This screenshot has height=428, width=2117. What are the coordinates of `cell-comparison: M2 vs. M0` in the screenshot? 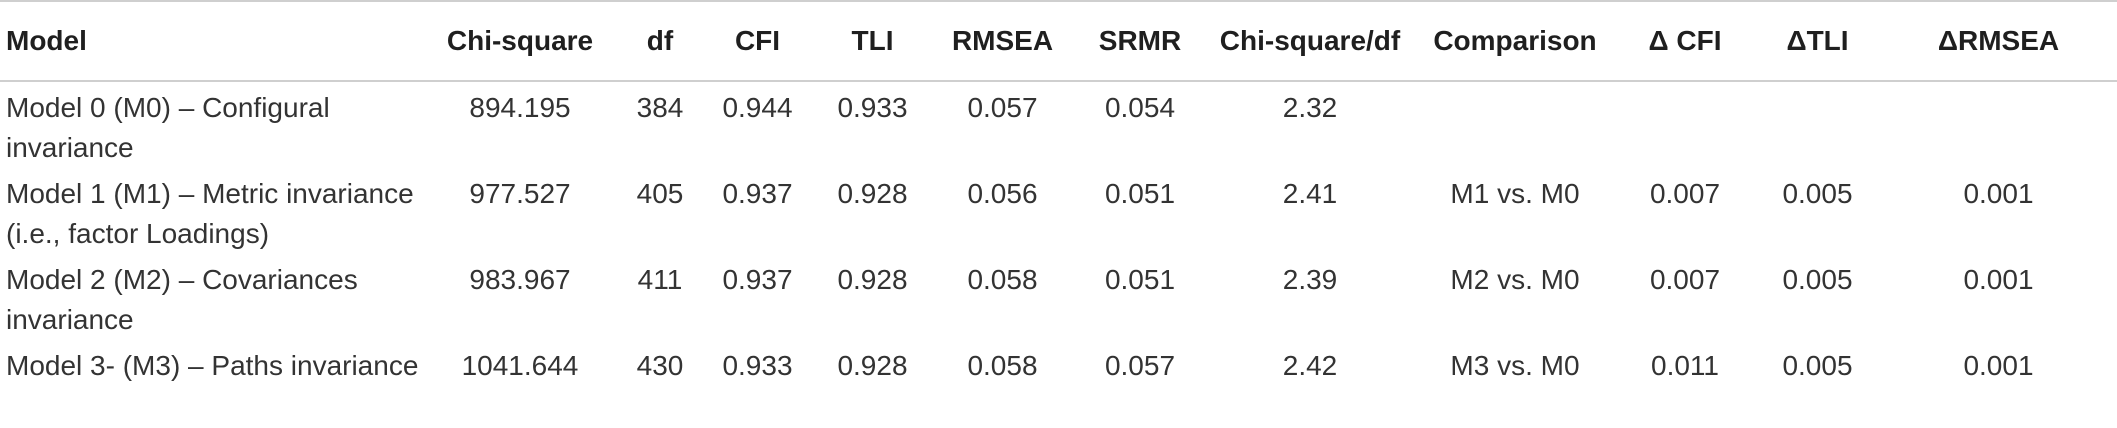 It's located at (1515, 279).